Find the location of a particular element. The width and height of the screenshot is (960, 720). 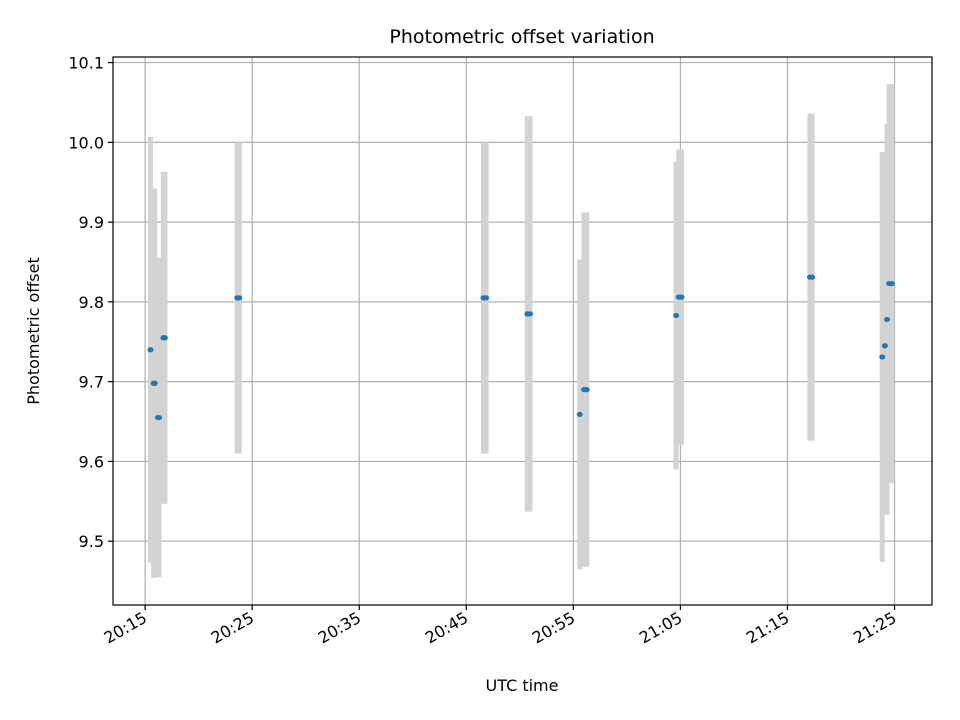

x-axis: 20:15 20:25 20:35 20:45 20:55 21:05 21:15 21:25 is located at coordinates (500, 626).